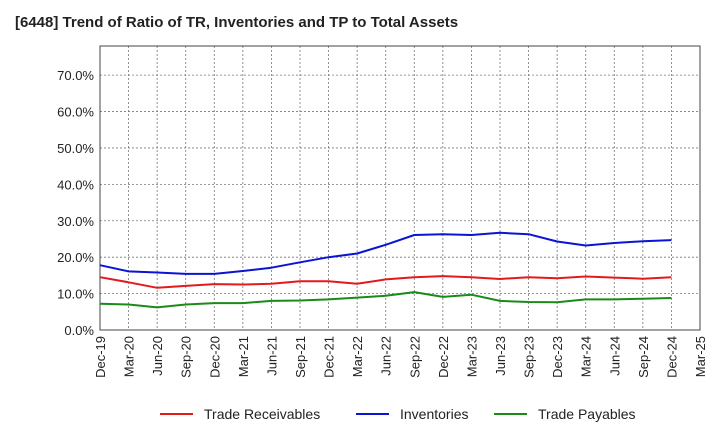 This screenshot has height=440, width=720. What do you see at coordinates (385, 253) in the screenshot?
I see `series-line-inventories` at bounding box center [385, 253].